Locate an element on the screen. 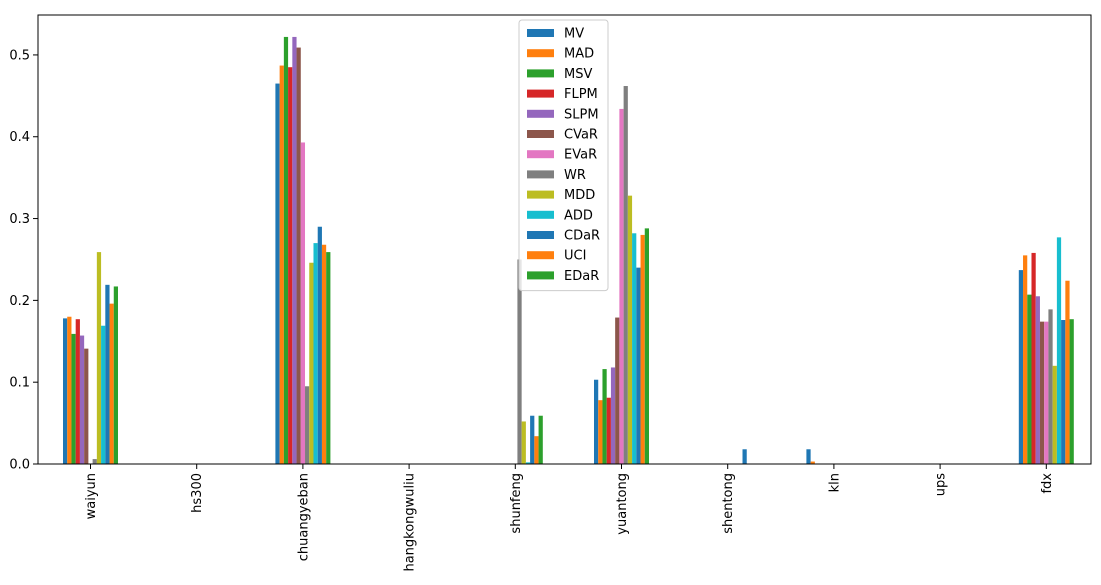  legend-box is located at coordinates (563, 155).